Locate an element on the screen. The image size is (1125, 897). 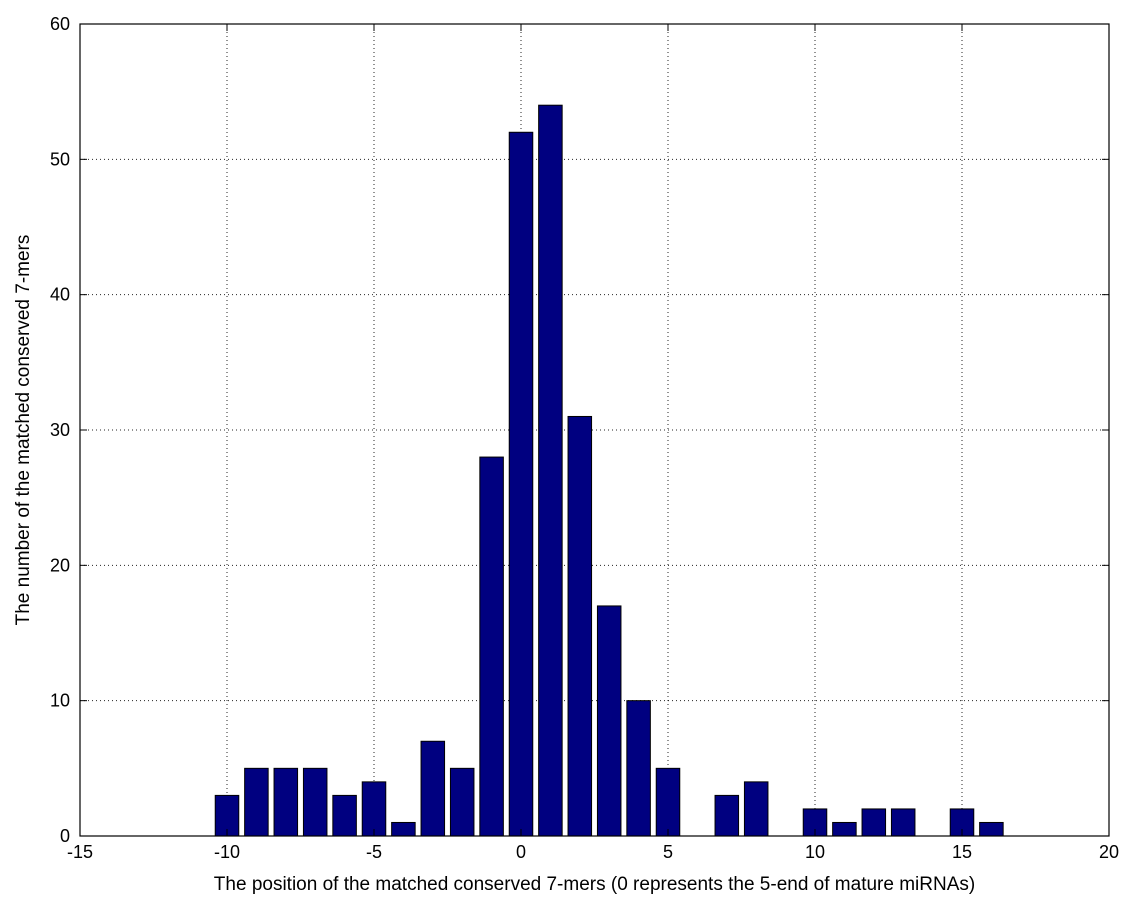
x-tick-label: -10 is located at coordinates (227, 852).